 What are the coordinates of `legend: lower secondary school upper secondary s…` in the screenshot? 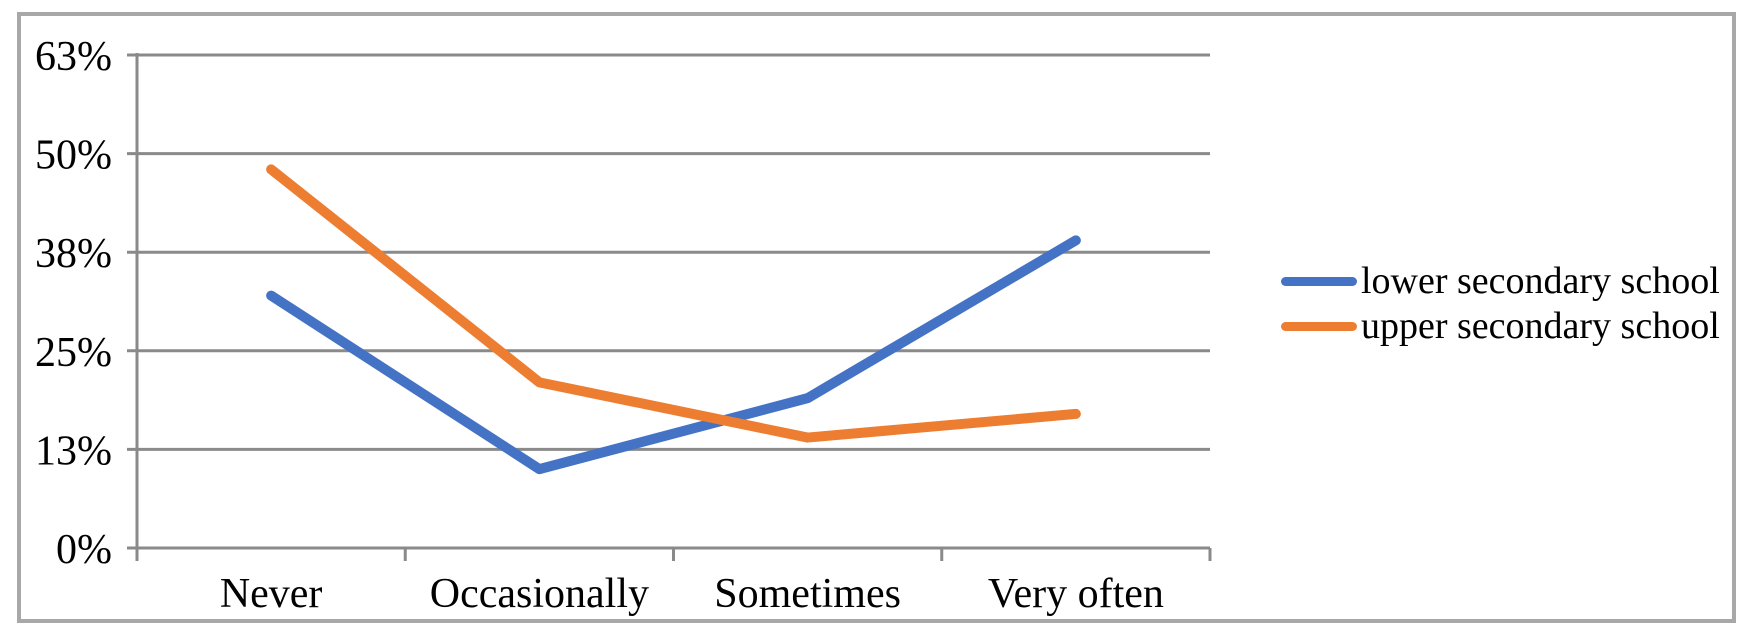 It's located at (1500, 304).